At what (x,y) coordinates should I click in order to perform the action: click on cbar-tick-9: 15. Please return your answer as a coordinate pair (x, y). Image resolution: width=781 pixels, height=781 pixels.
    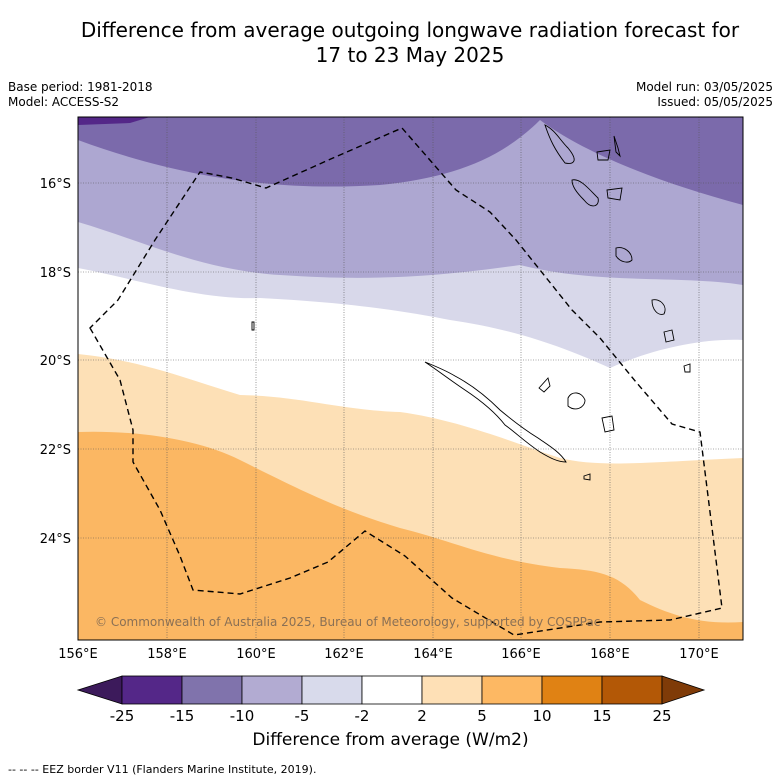
    Looking at the image, I should click on (601, 716).